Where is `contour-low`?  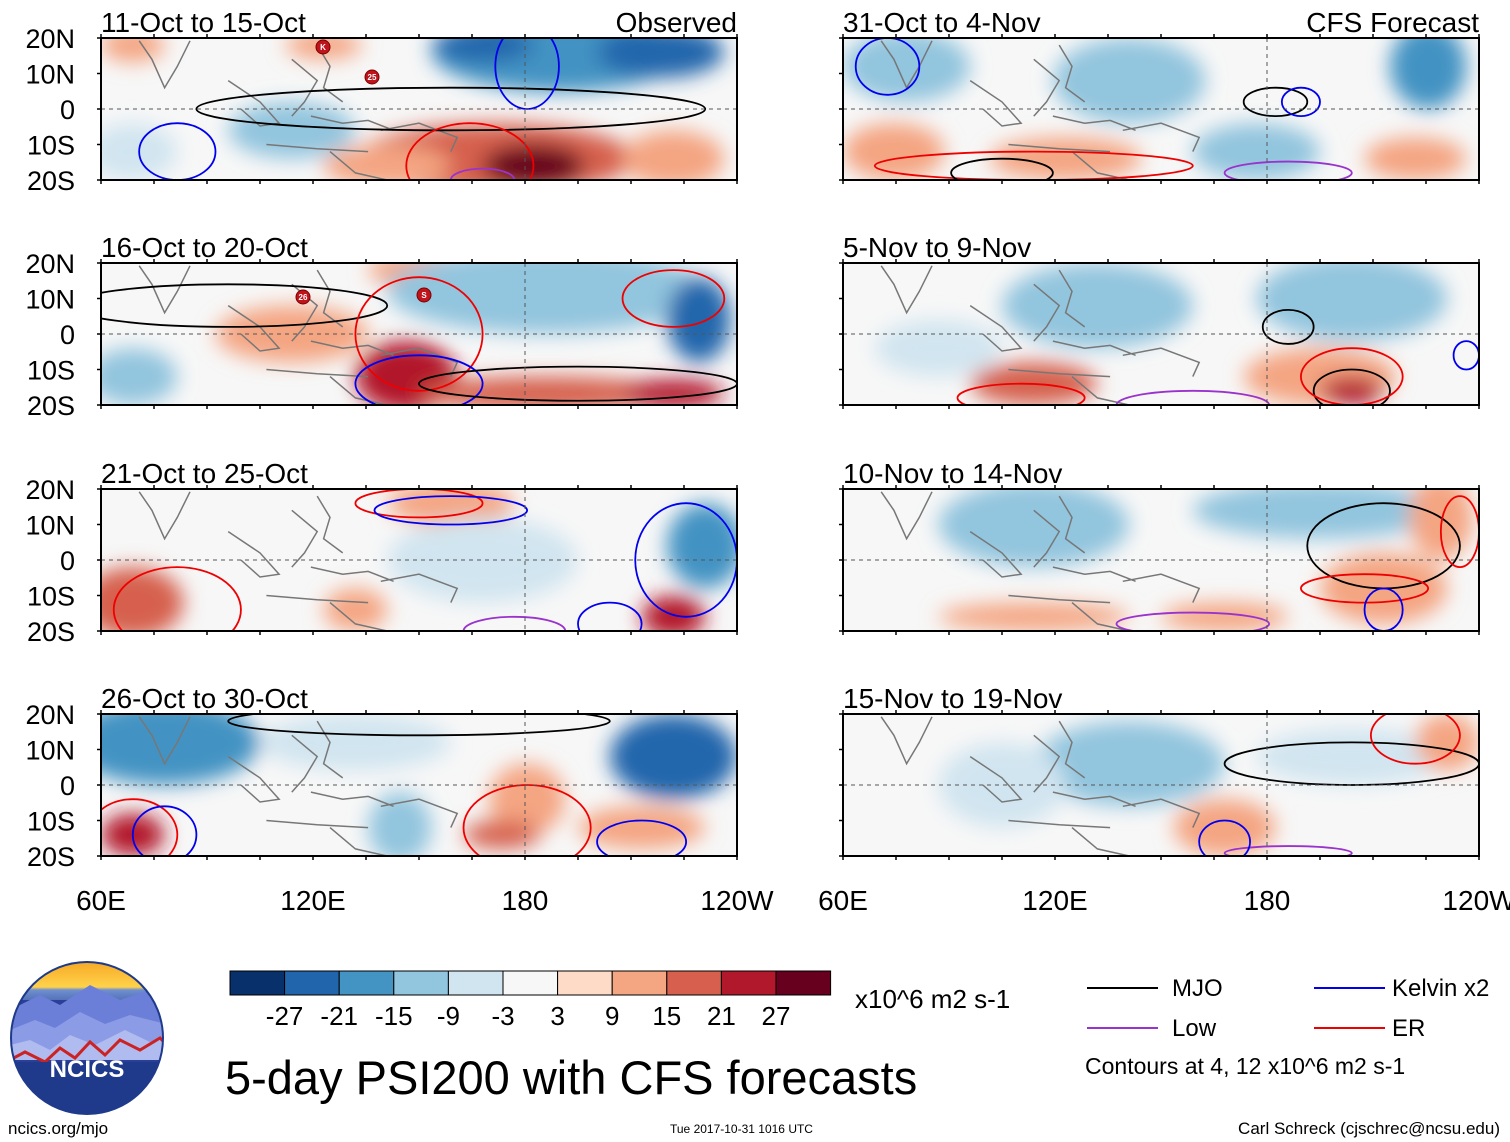 contour-low is located at coordinates (1288, 850).